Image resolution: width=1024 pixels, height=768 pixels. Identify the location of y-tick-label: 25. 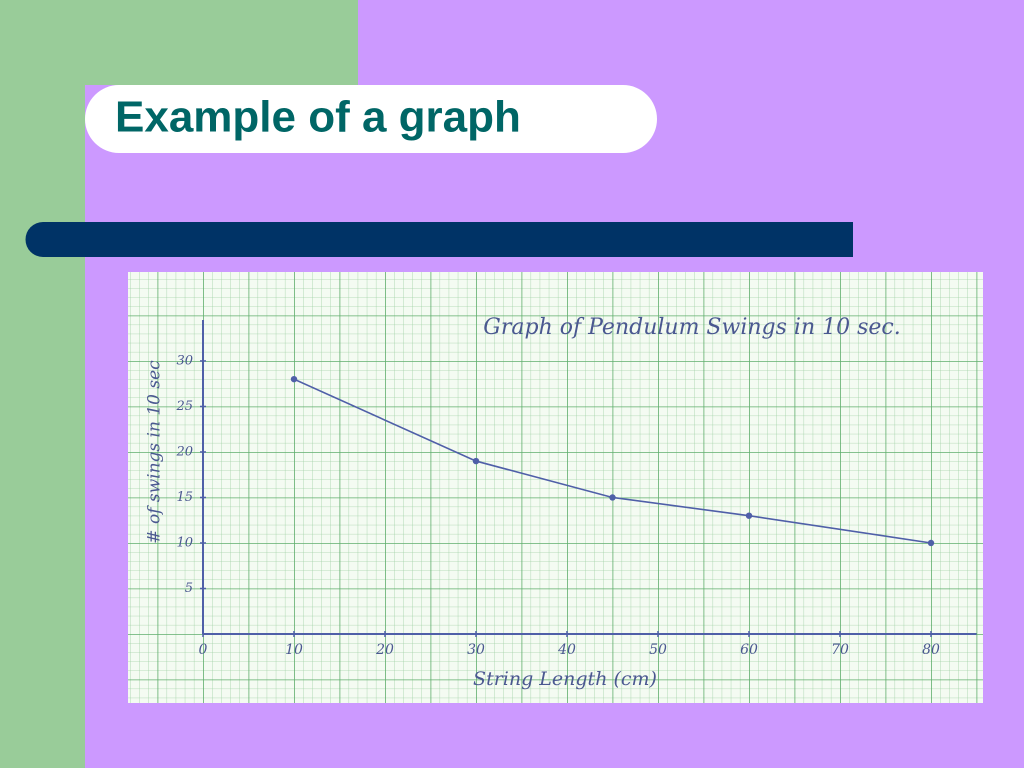
(184, 406).